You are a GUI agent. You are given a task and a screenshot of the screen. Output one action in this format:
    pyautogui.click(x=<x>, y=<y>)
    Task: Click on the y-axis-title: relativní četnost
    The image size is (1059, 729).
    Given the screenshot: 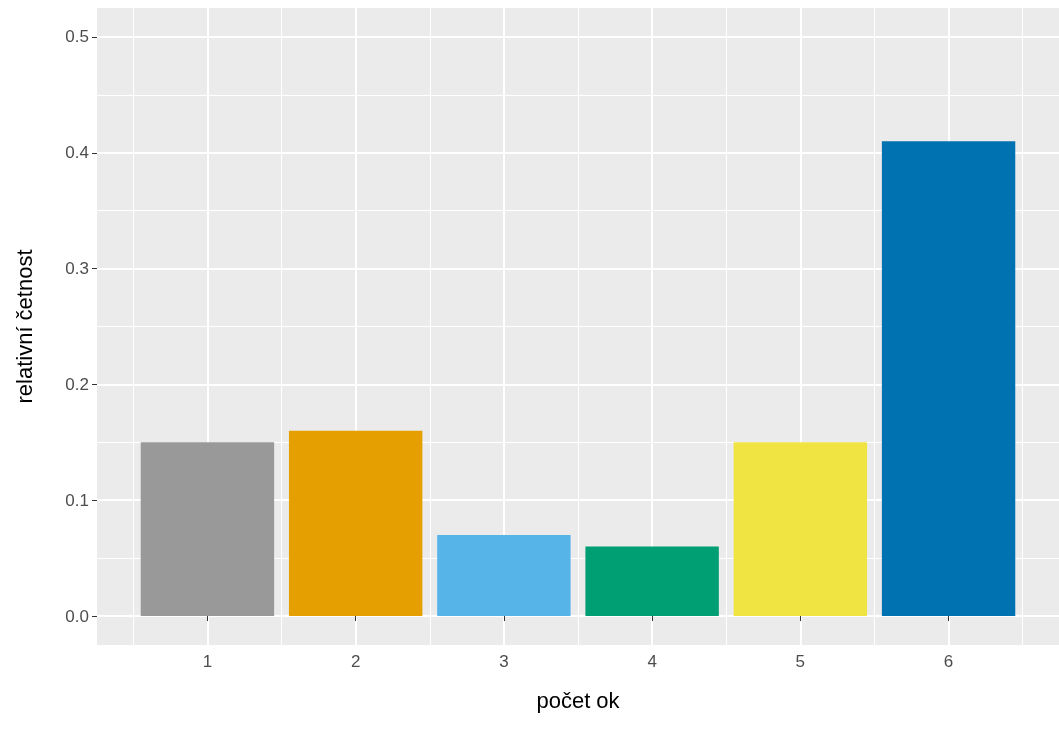 What is the action you would take?
    pyautogui.click(x=24, y=326)
    